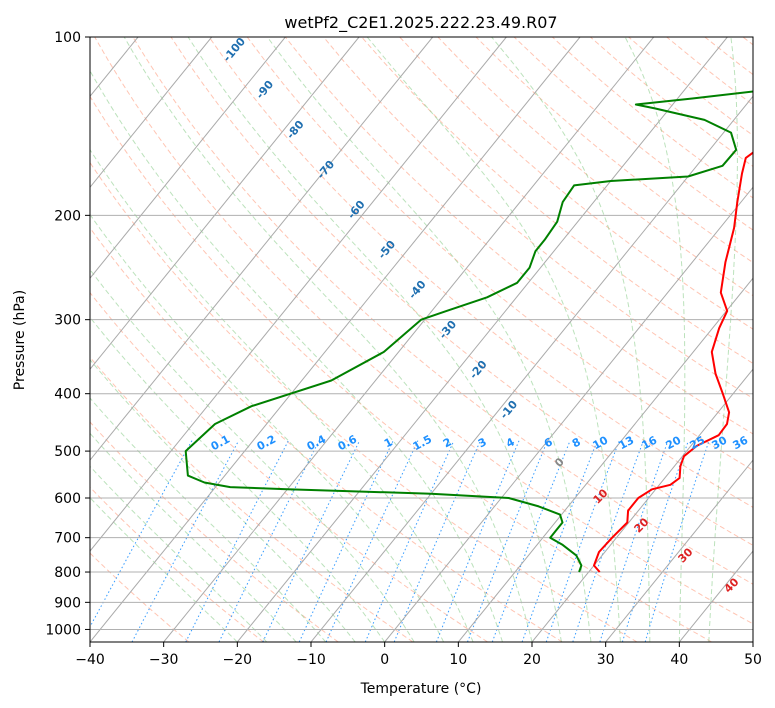 This screenshot has width=775, height=708. Describe the element at coordinates (63, 630) in the screenshot. I see `y-tick-label: 1000` at that location.